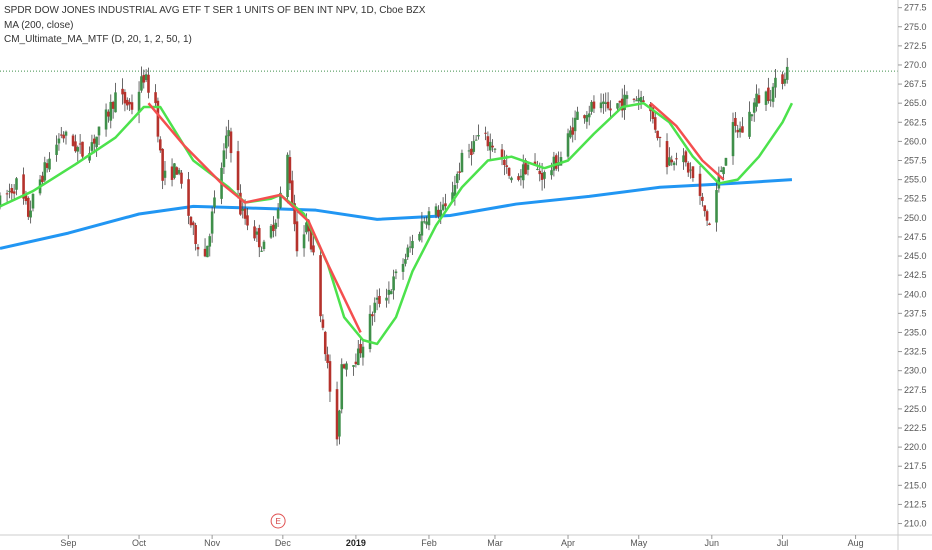 This screenshot has width=932, height=550. What do you see at coordinates (915, 447) in the screenshot?
I see `y-tick-label: 220.0` at bounding box center [915, 447].